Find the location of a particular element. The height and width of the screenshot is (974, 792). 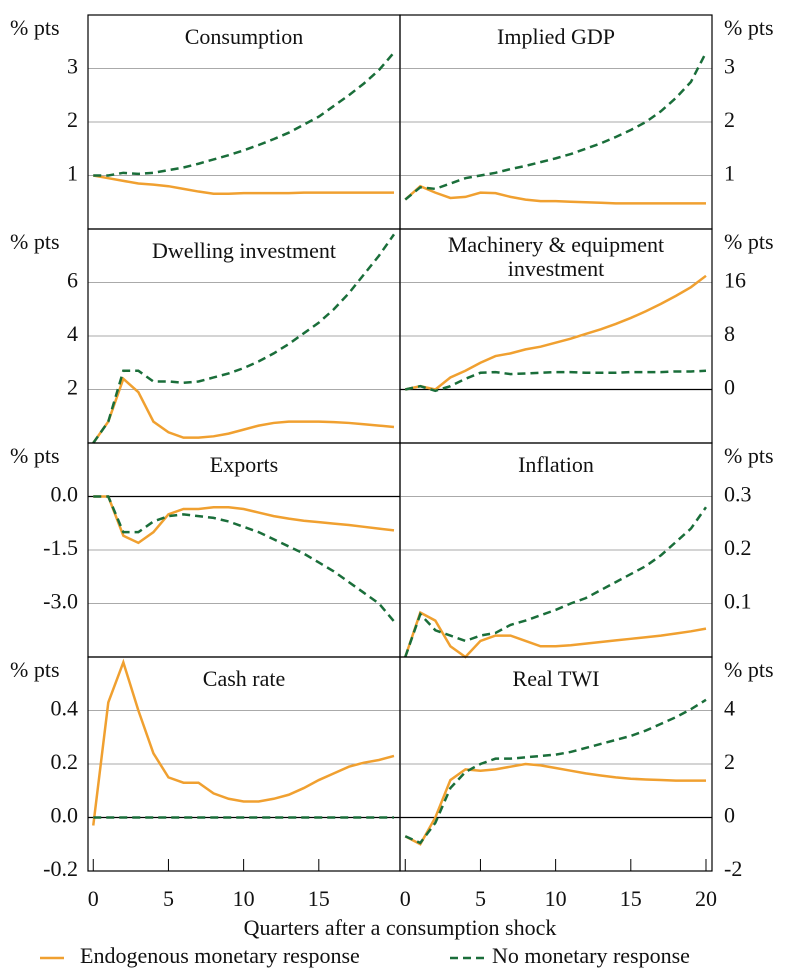

y-tick-label: -1.5 is located at coordinates (60, 547).